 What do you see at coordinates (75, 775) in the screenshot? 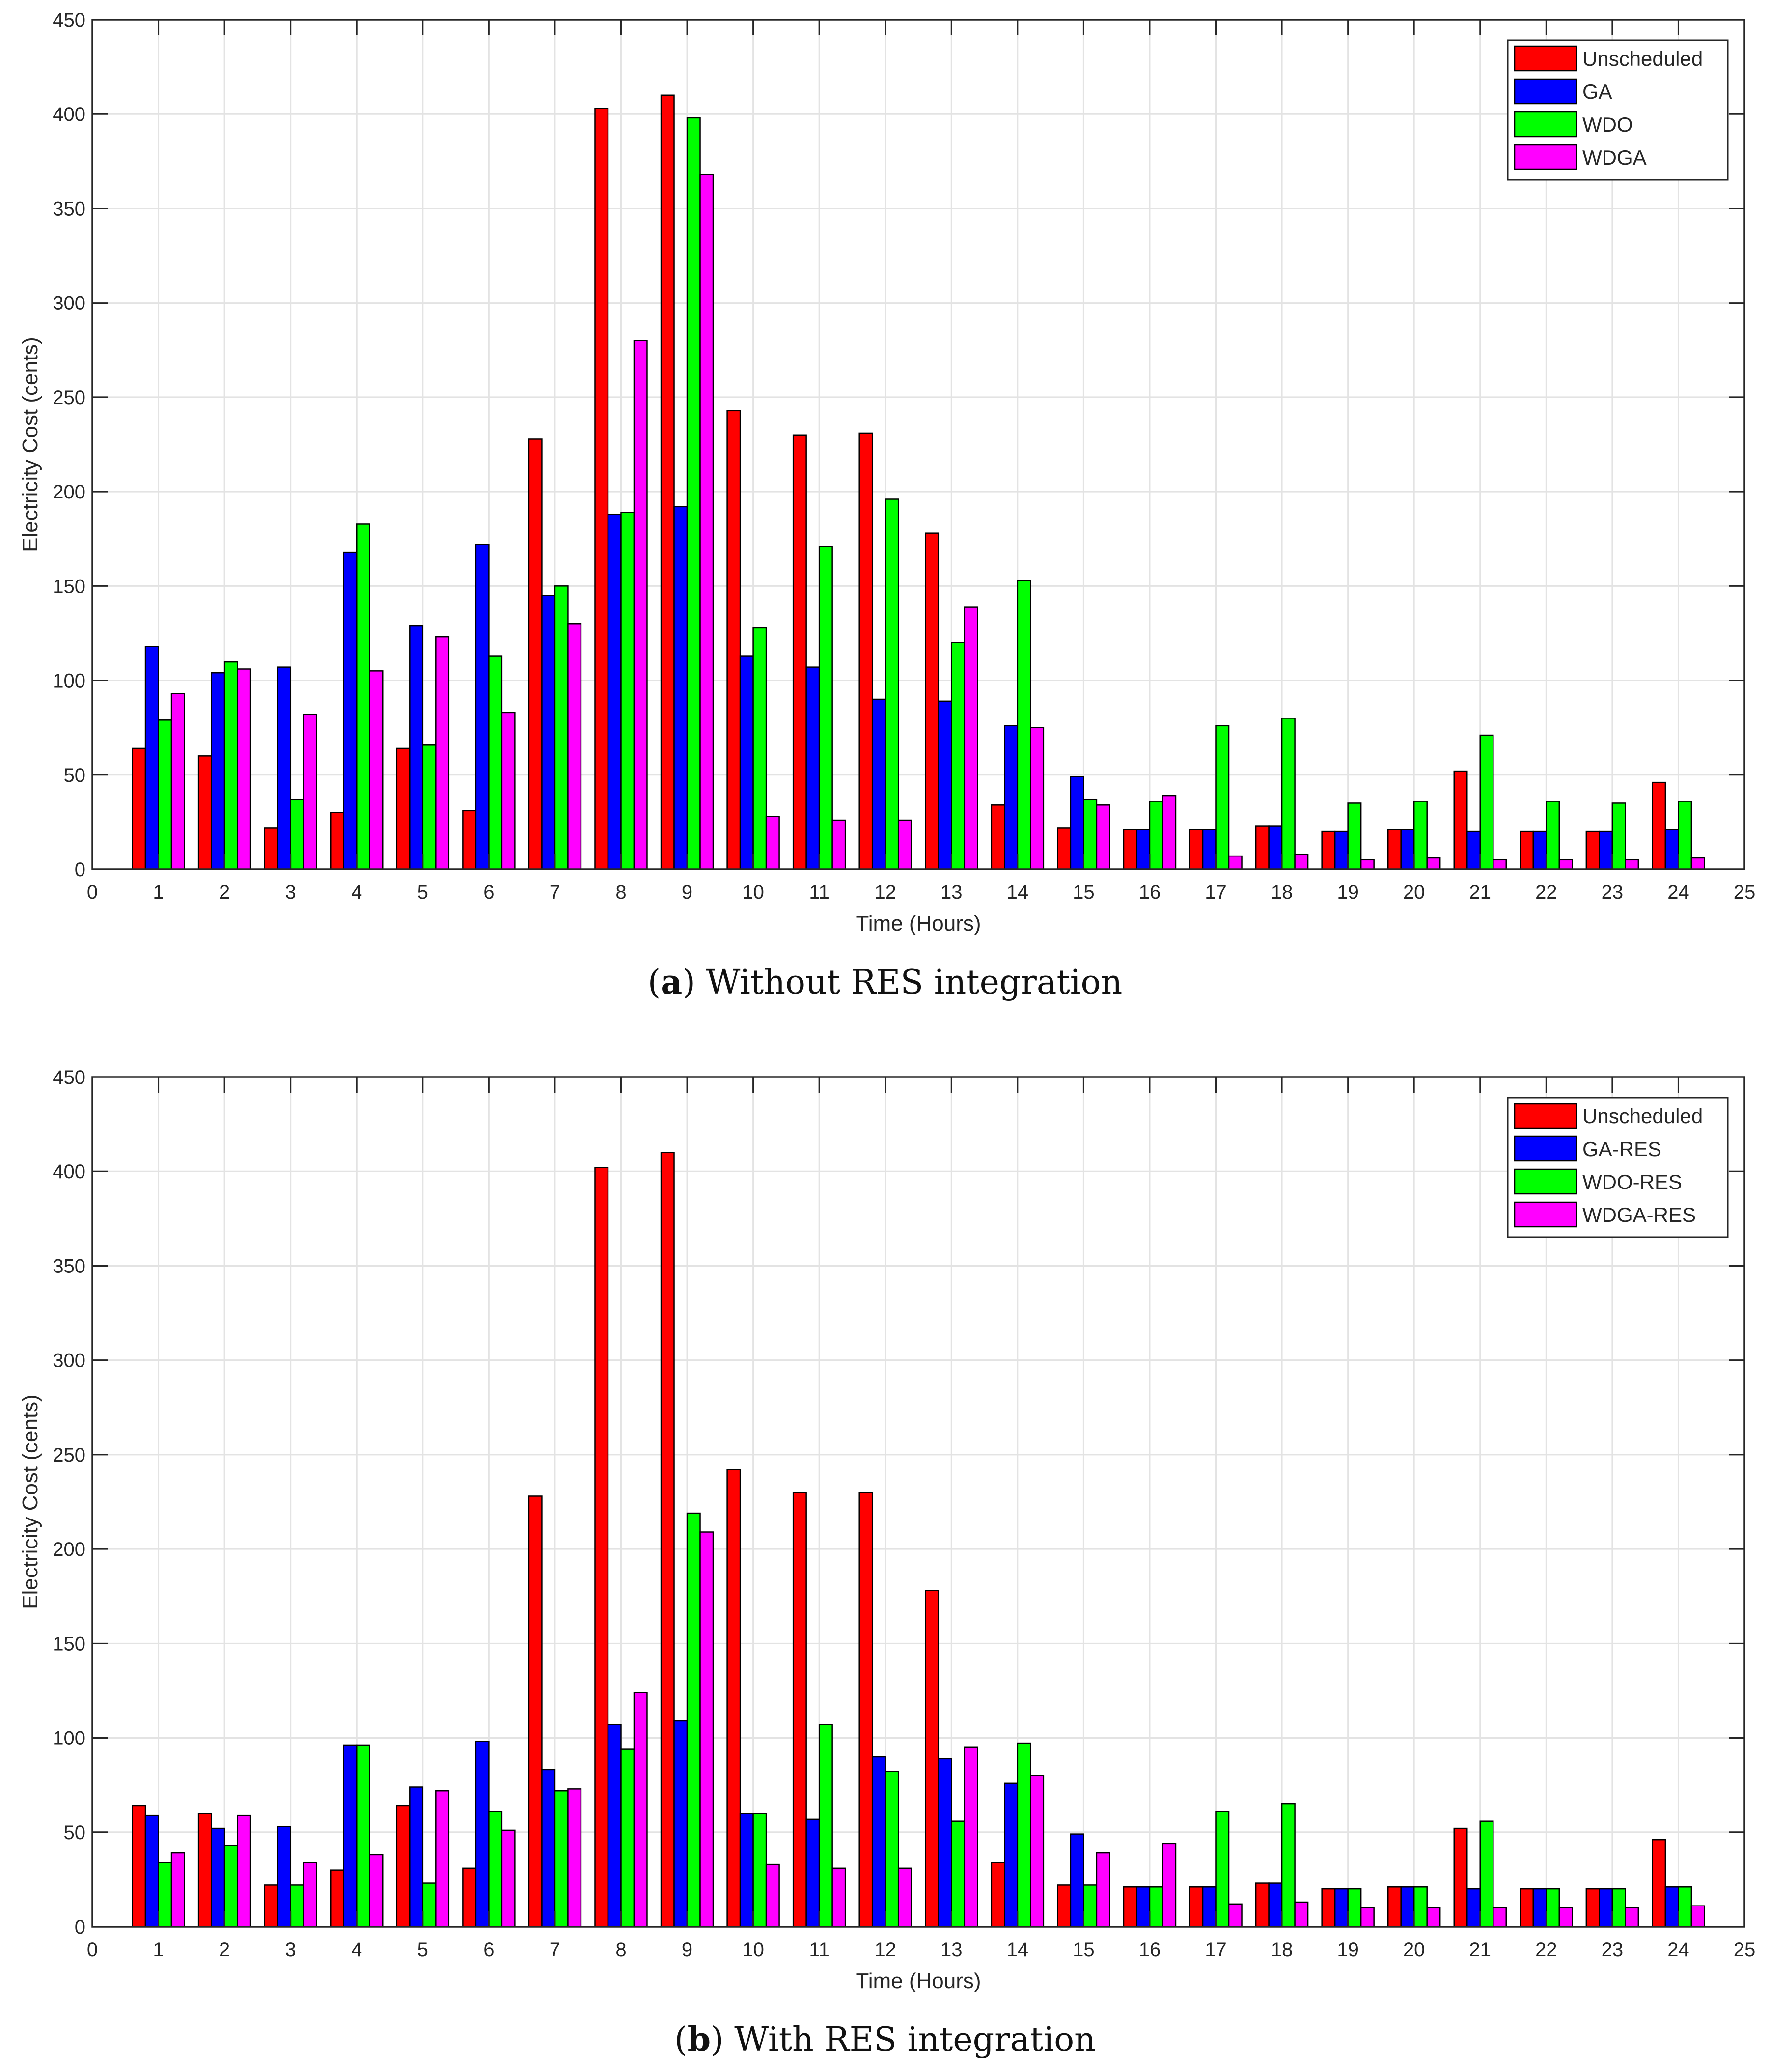
I see `y-tick-label: 50` at bounding box center [75, 775].